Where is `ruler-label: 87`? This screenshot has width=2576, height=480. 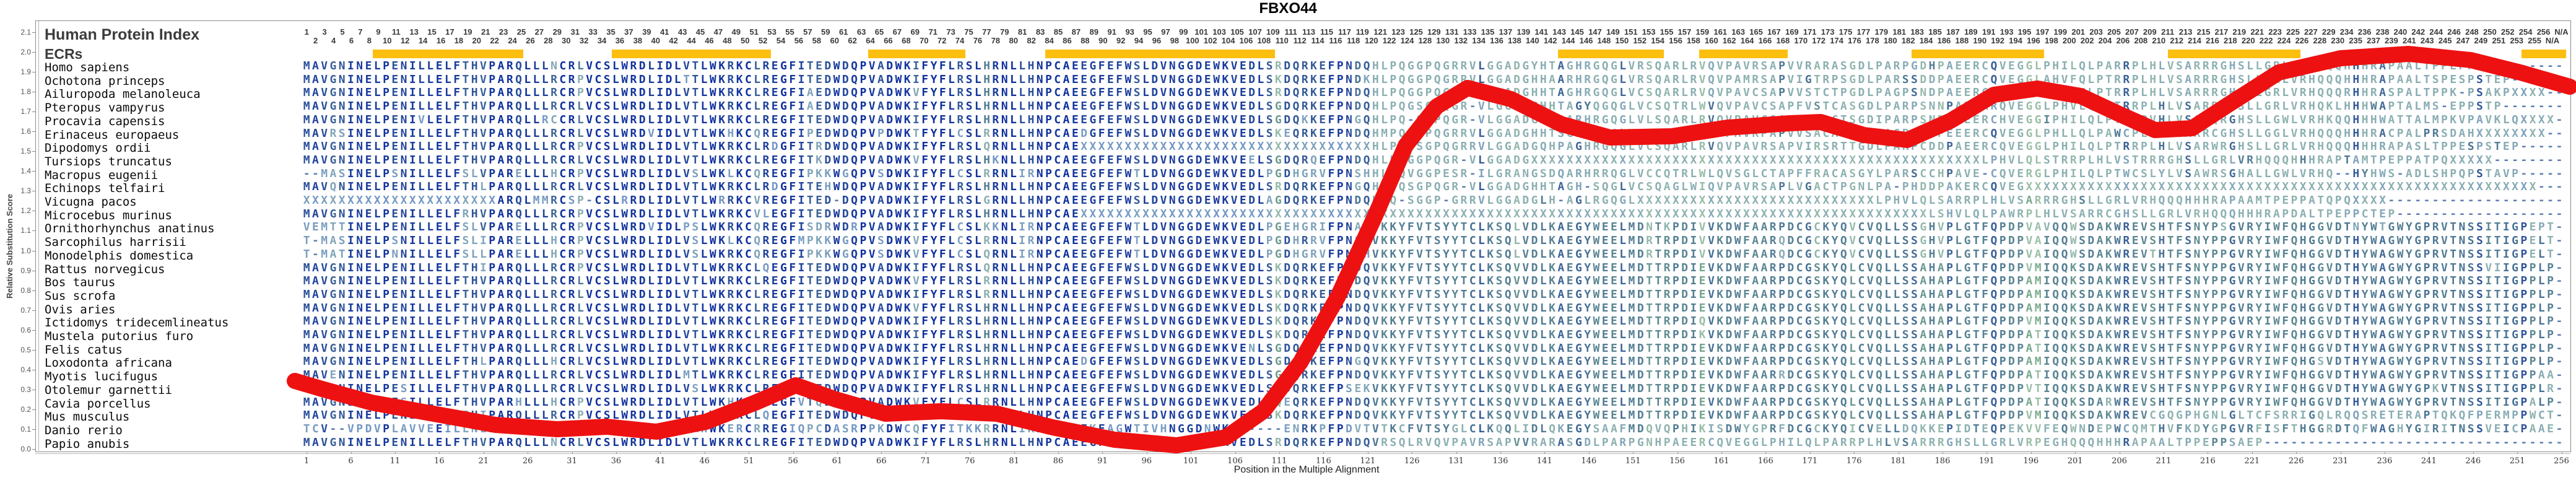
ruler-label: 87 is located at coordinates (1076, 32).